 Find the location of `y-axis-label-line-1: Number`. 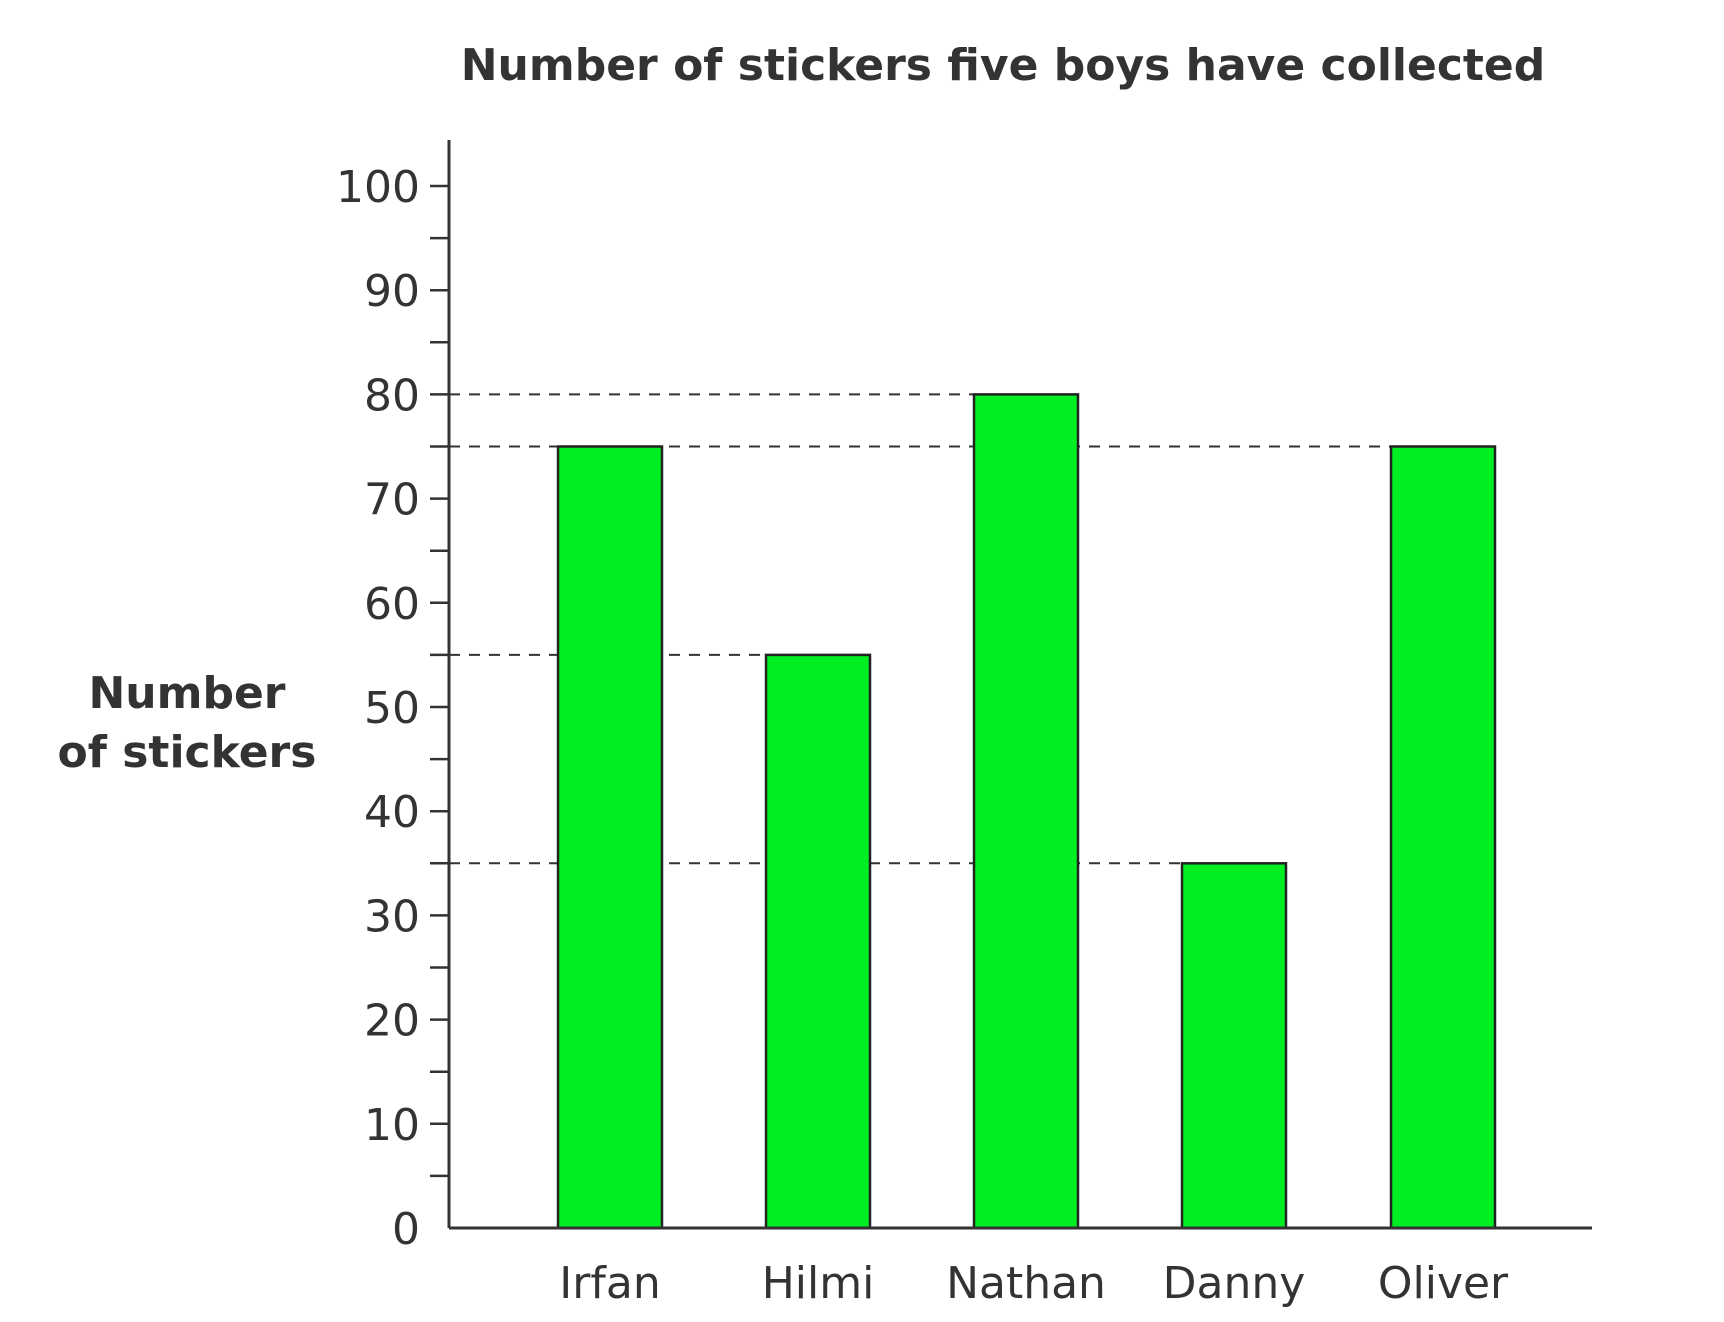

y-axis-label-line-1: Number is located at coordinates (186, 693).